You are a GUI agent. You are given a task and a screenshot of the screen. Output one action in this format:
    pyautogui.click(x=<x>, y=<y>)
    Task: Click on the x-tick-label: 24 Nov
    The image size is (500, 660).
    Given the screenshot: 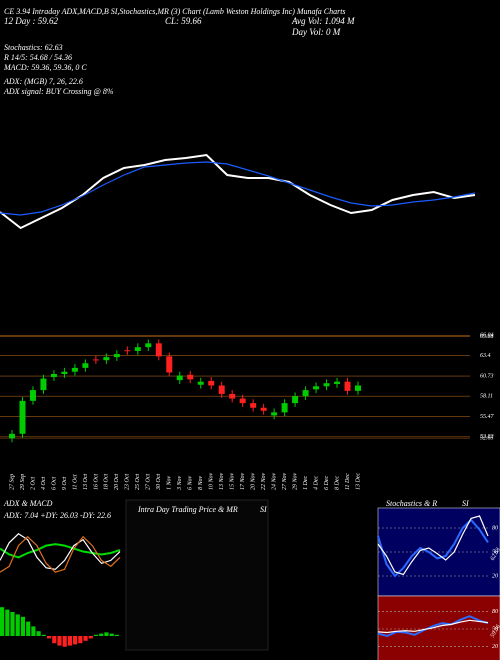 What is the action you would take?
    pyautogui.click(x=273, y=481)
    